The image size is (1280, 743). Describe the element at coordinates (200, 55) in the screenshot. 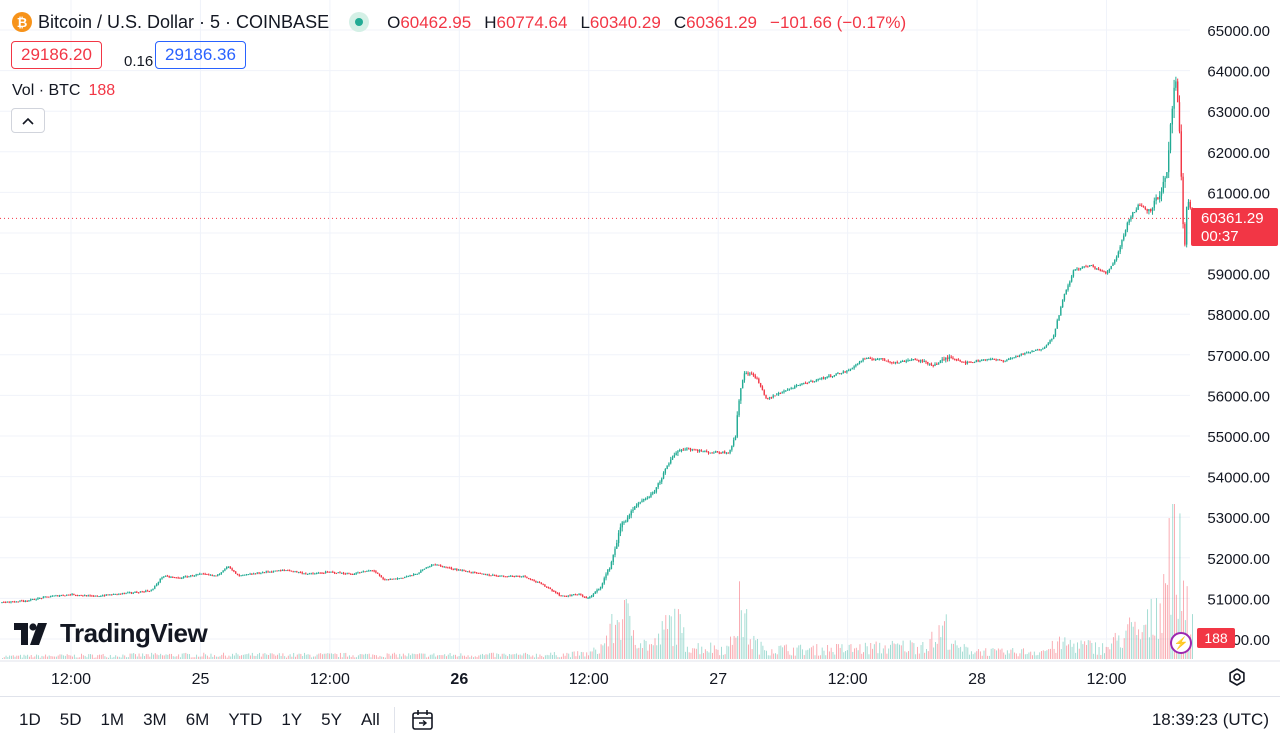

I see `buy-button: 29186.36` at that location.